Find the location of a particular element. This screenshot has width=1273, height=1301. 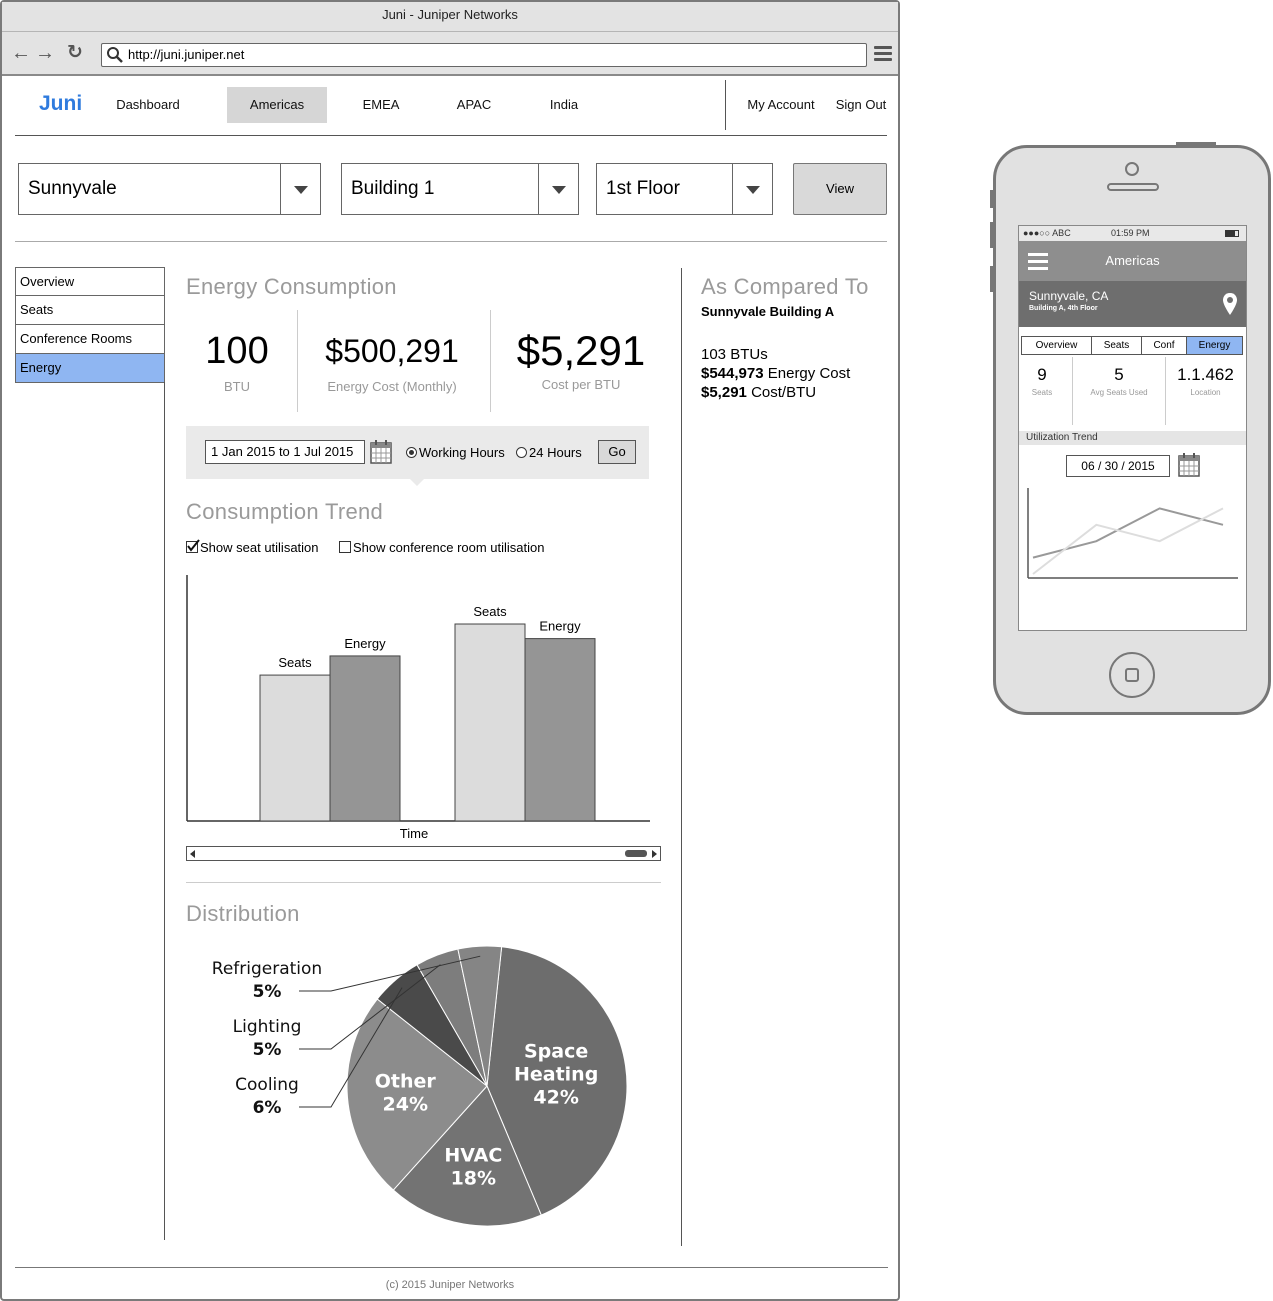

cost-per-btu-value: $5,291 is located at coordinates (581, 350).